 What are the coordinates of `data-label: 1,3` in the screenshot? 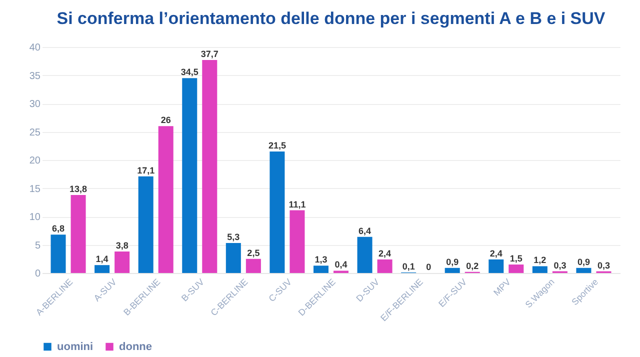 It's located at (321, 259).